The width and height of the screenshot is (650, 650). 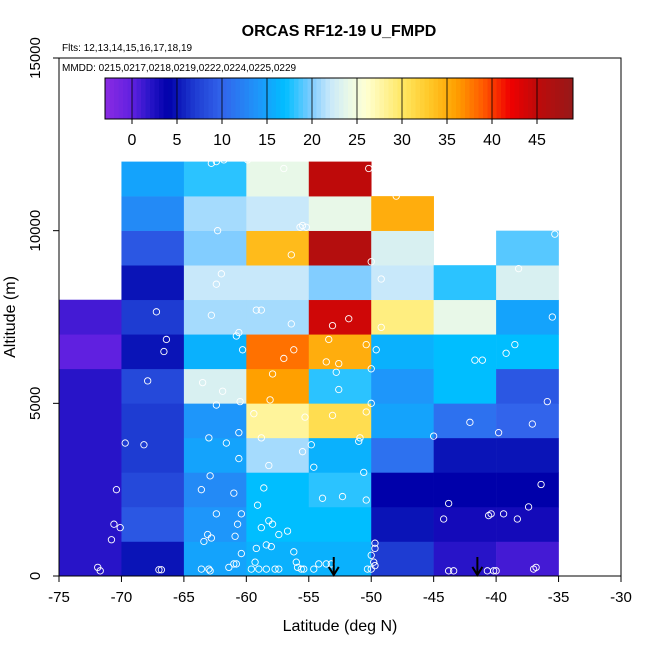 What do you see at coordinates (371, 597) in the screenshot?
I see `x-tick-label: -50` at bounding box center [371, 597].